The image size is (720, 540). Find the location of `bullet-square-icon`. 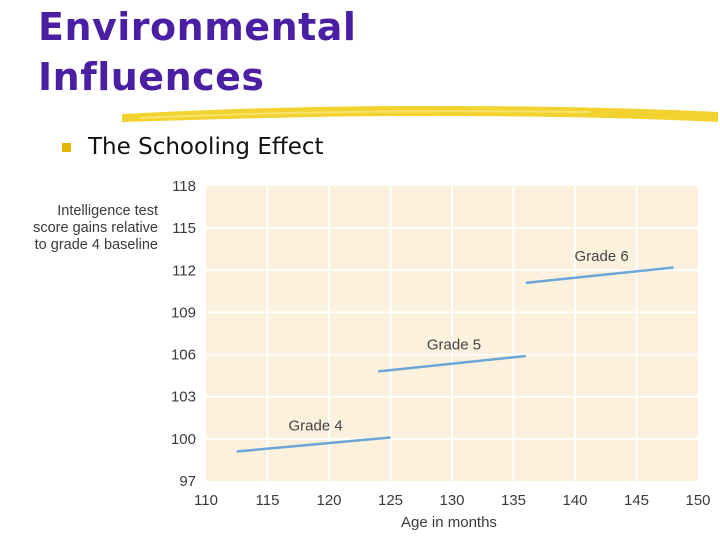

bullet-square-icon is located at coordinates (66, 147).